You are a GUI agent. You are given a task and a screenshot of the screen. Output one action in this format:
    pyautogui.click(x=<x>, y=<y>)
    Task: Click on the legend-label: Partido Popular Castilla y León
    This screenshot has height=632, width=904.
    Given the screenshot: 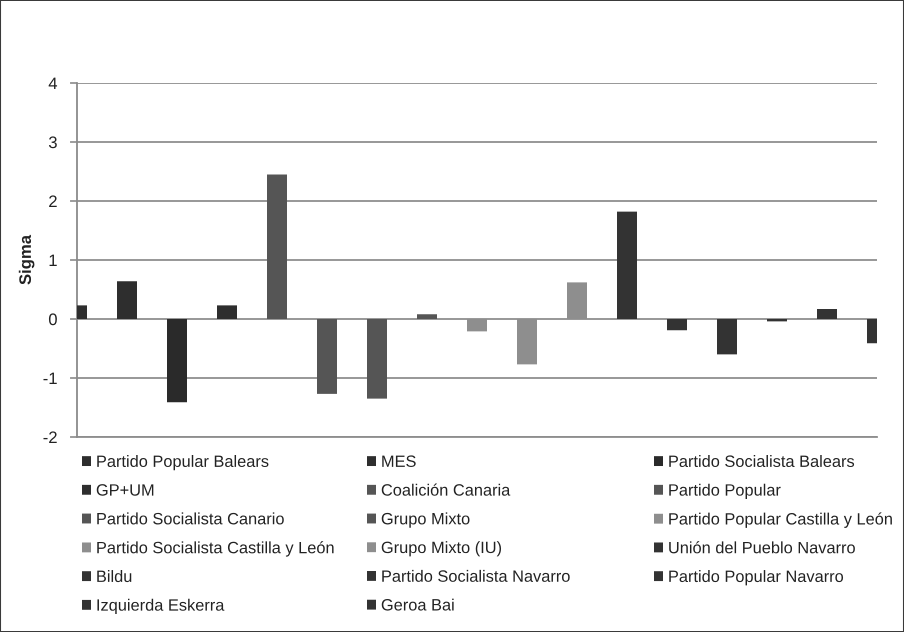 What is the action you would take?
    pyautogui.click(x=780, y=520)
    